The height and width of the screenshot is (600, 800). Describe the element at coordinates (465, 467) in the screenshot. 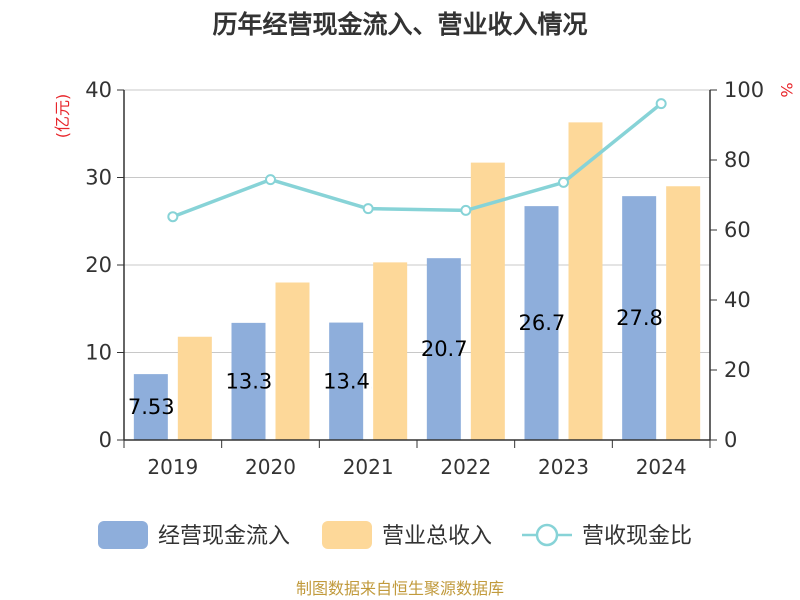

I see `x-axis-tick-label: 2022` at that location.